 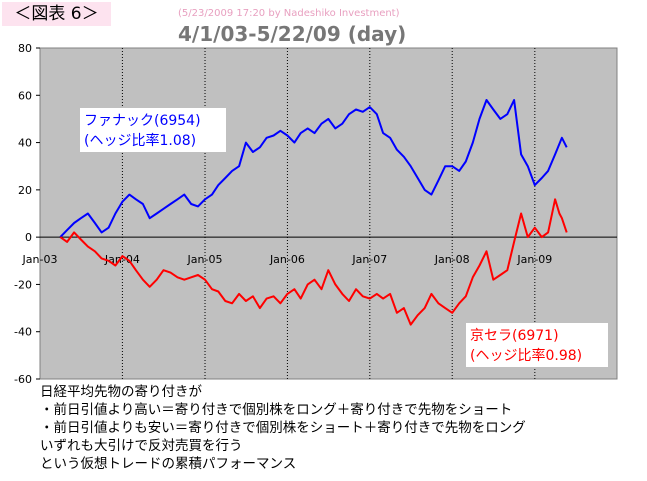 I want to click on chart-title: 4/1/03-5/22/09 (day), so click(x=292, y=34).